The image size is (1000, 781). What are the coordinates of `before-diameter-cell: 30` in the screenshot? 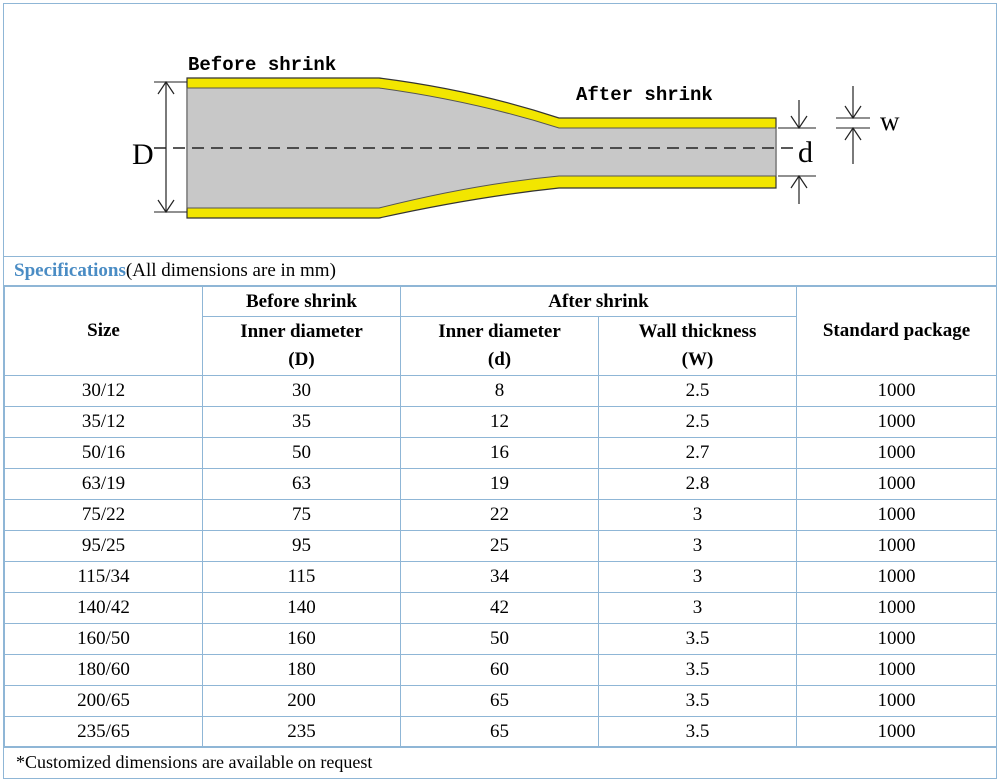 It's located at (301, 391).